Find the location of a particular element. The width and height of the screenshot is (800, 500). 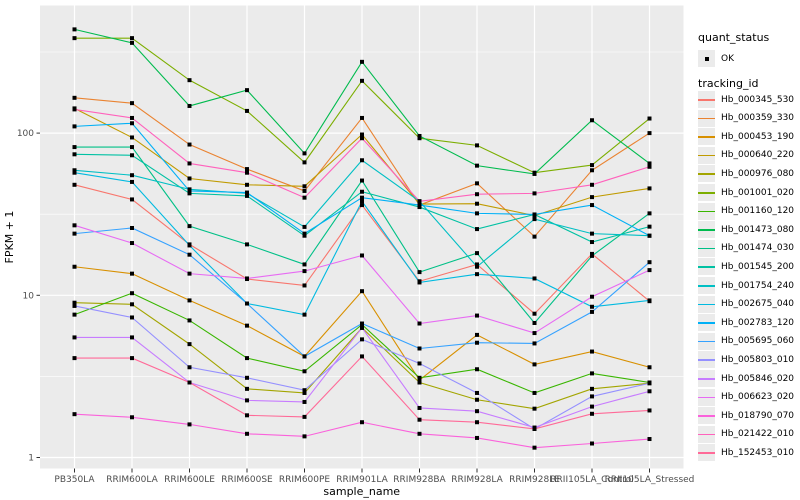

legend-label: Hb_000453_190 is located at coordinates (758, 136).